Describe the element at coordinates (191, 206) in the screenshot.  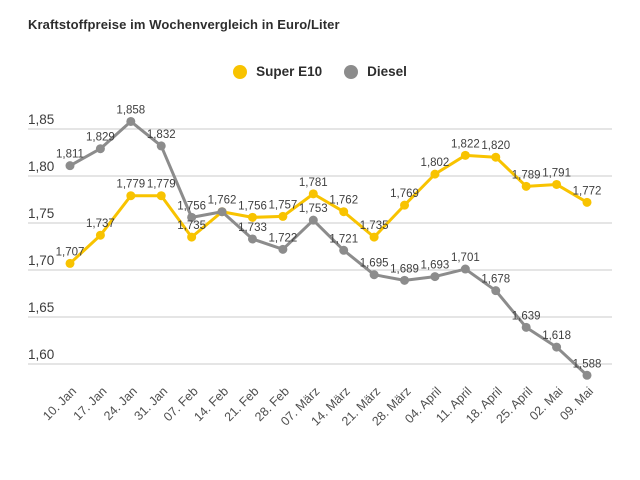
I see `data-point-label-diesel: 1,756` at that location.